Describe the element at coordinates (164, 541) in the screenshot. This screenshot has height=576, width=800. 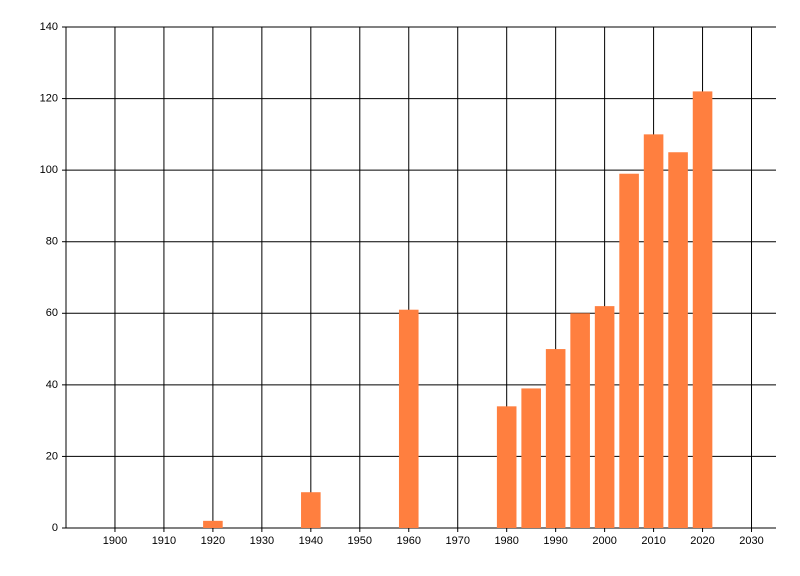
I see `x-tick-label: 1910` at that location.